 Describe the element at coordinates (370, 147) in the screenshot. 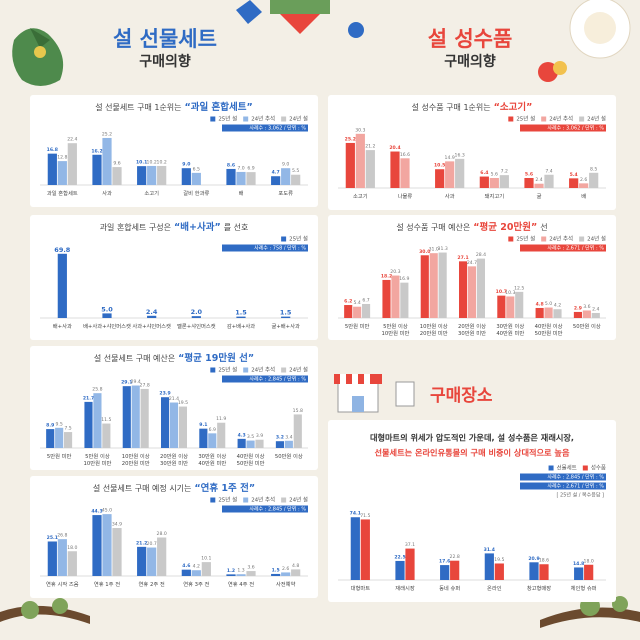

I see `value-label: 21.2` at that location.